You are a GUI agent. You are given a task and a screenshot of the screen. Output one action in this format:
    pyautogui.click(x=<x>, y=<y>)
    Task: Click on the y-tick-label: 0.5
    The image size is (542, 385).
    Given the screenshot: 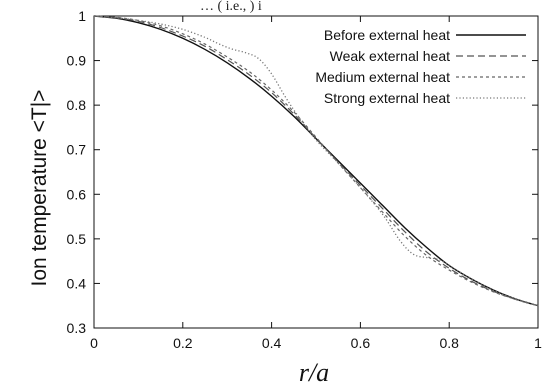 What is the action you would take?
    pyautogui.click(x=77, y=239)
    